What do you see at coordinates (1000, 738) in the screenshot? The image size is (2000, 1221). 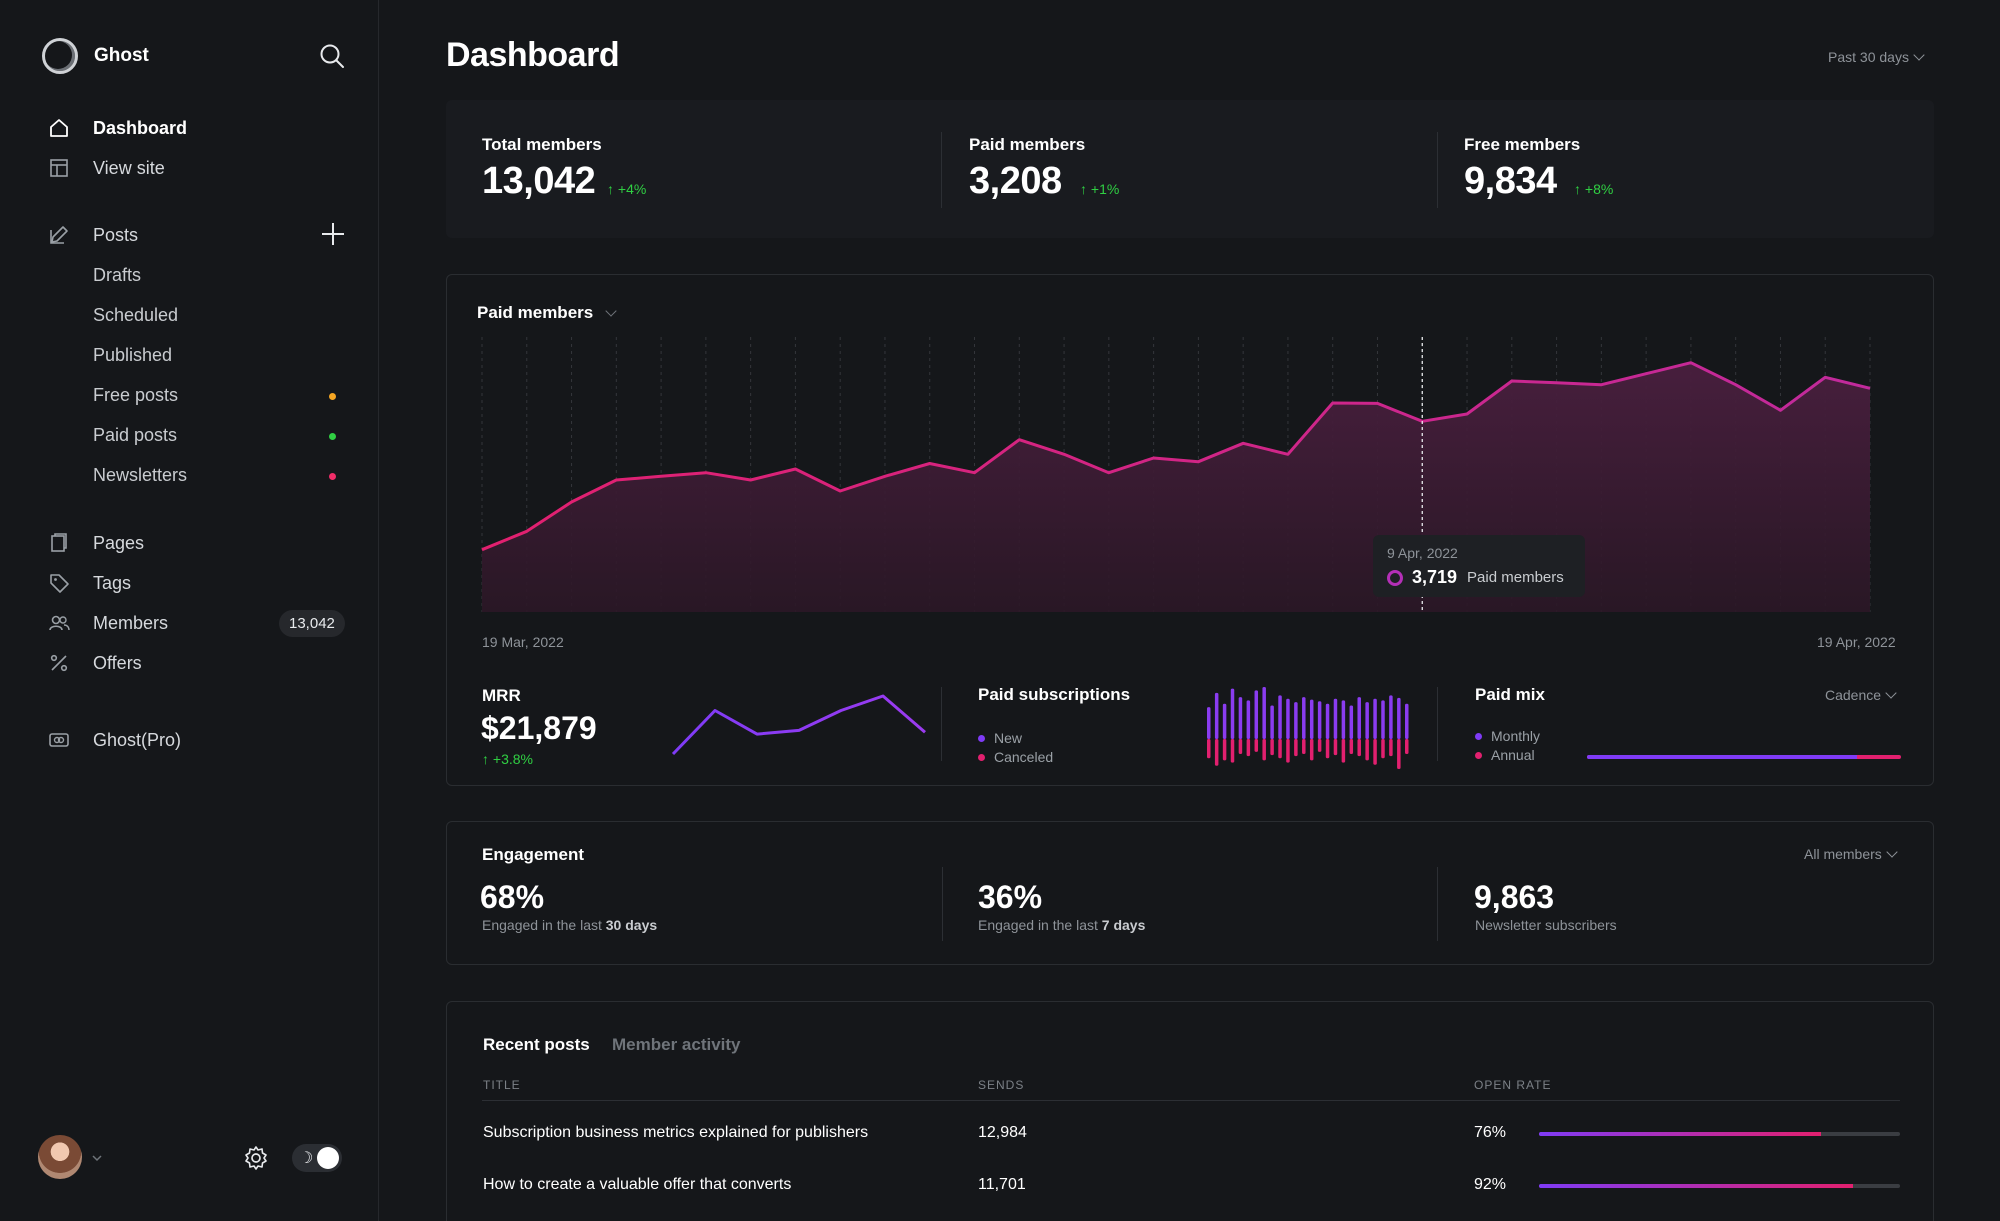 I see `legend-new: New` at bounding box center [1000, 738].